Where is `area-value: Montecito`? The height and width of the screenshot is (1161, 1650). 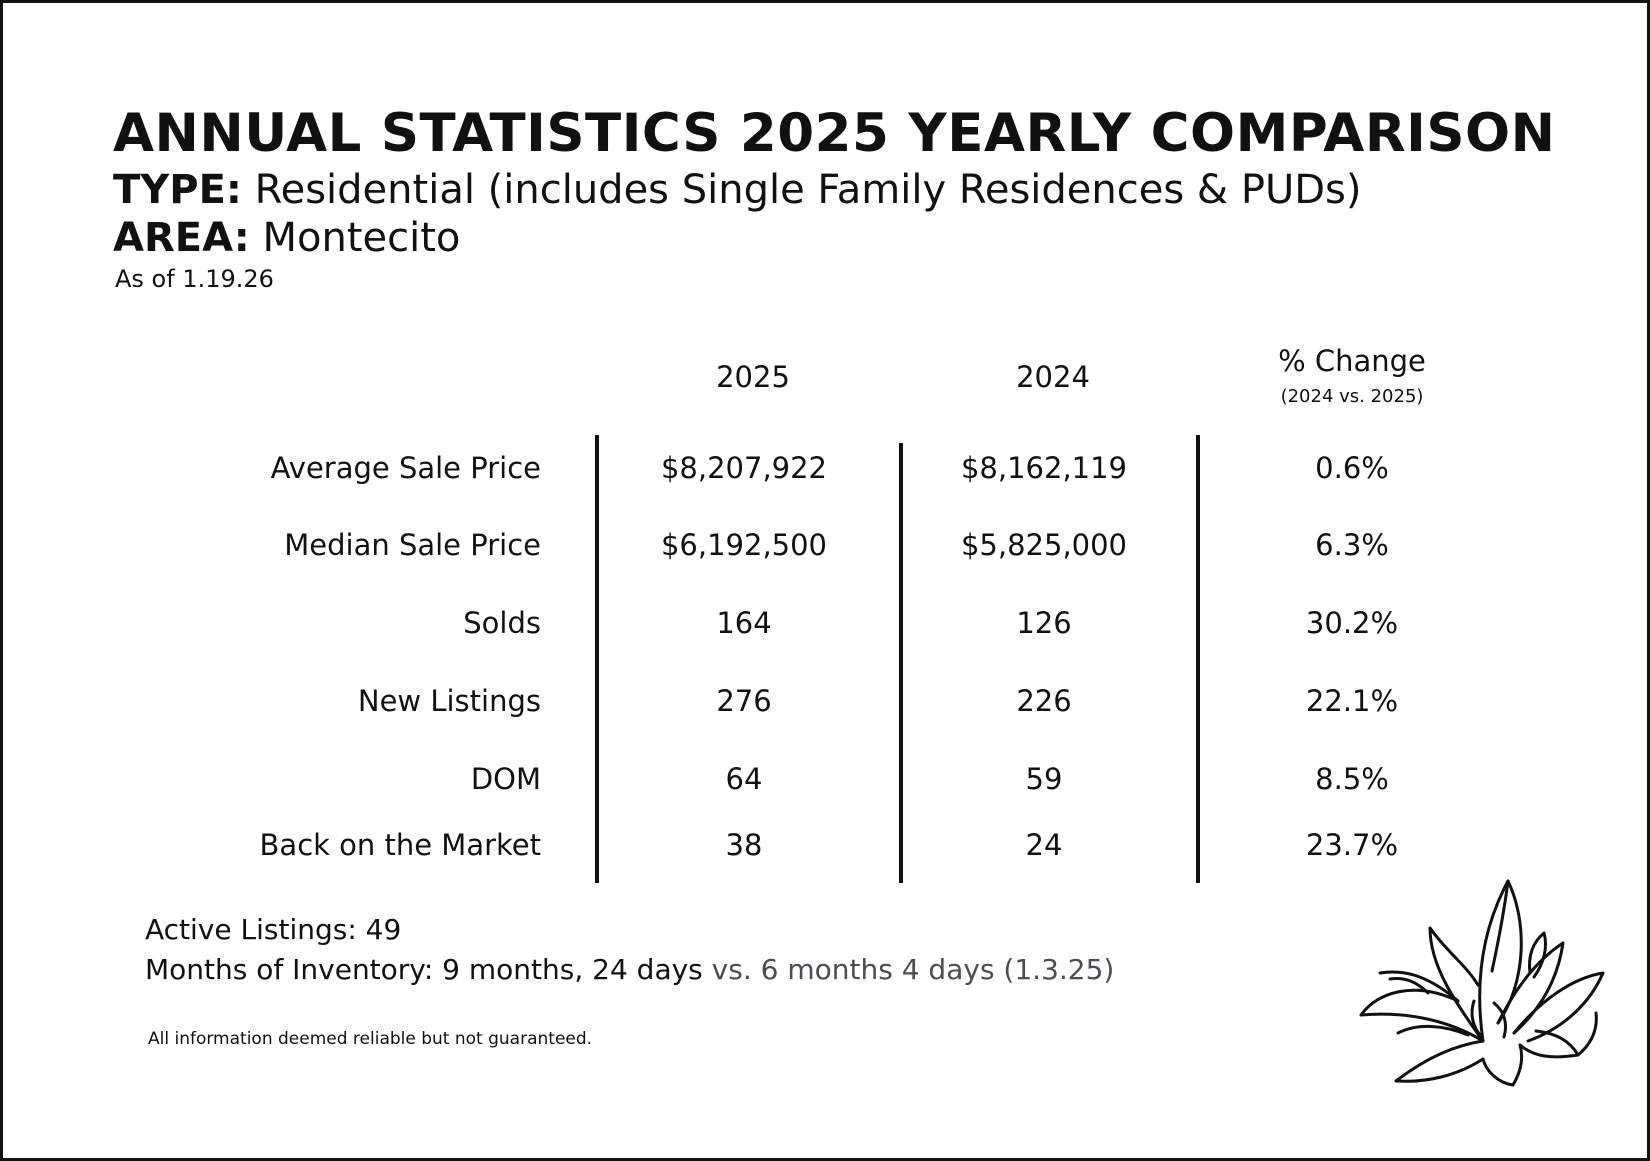 area-value: Montecito is located at coordinates (361, 238).